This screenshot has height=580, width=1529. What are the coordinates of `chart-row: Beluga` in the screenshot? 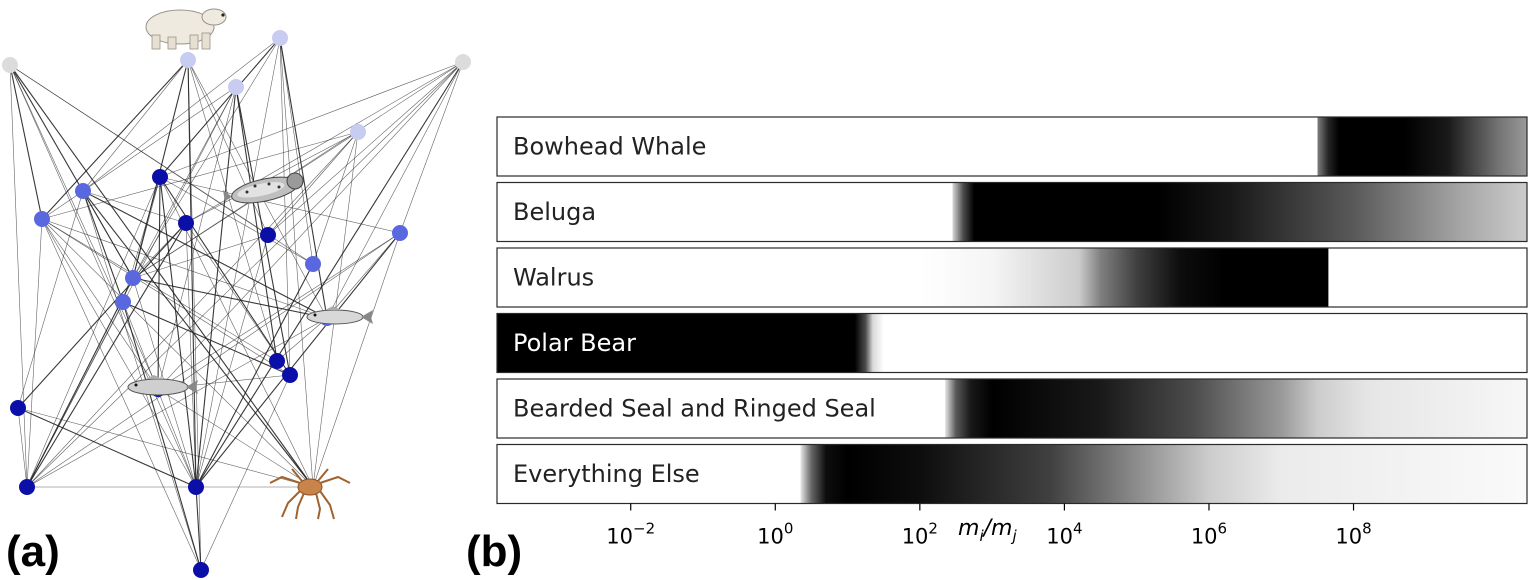 It's located at (1012, 212).